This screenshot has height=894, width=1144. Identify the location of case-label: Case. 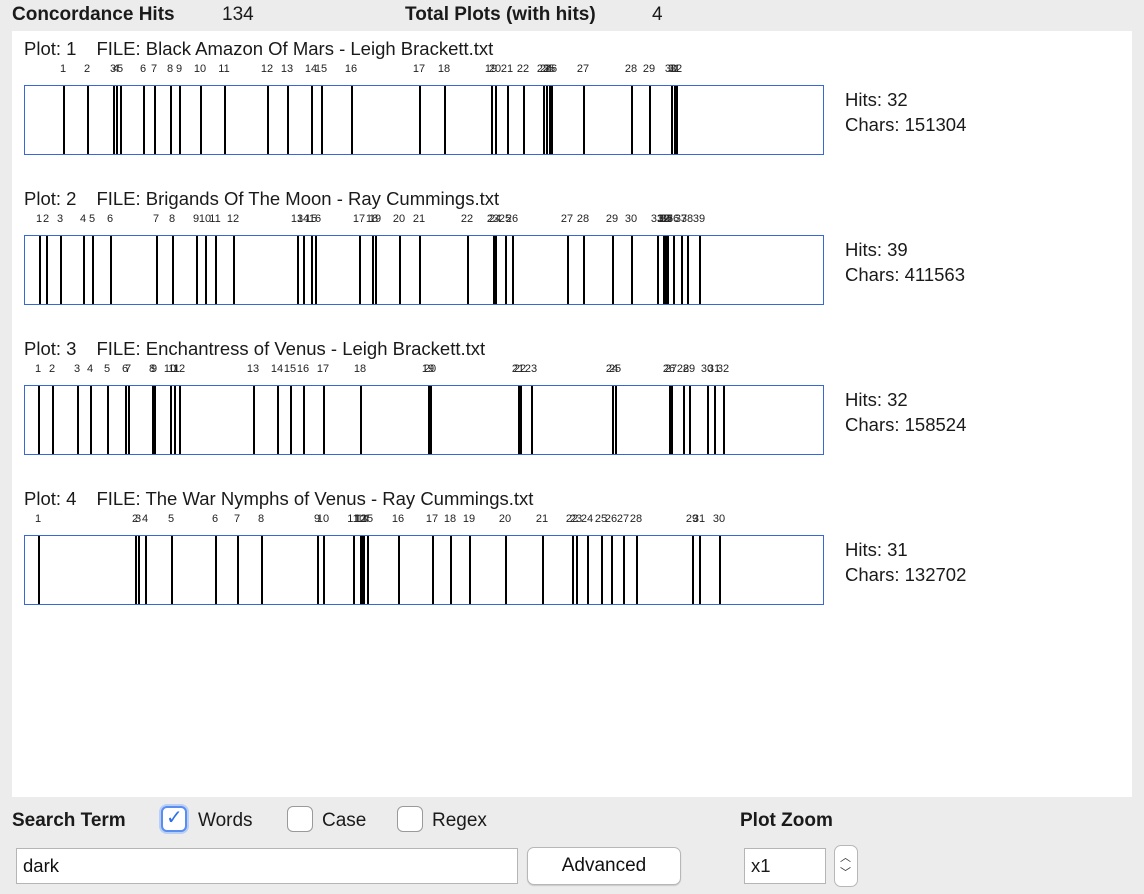
(344, 820).